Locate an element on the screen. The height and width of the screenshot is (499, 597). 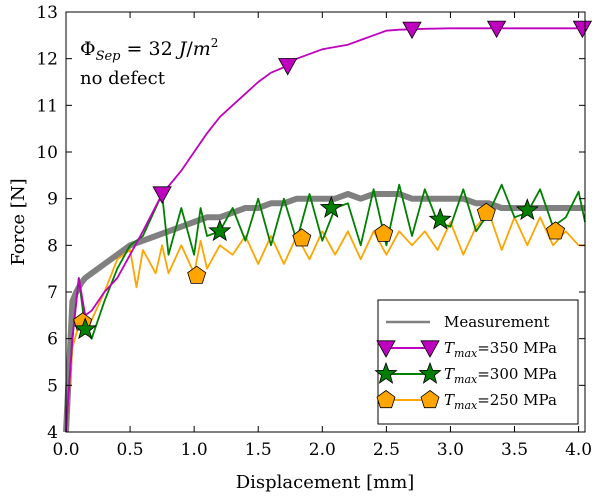
legend-label-0: Measurement is located at coordinates (496, 322).